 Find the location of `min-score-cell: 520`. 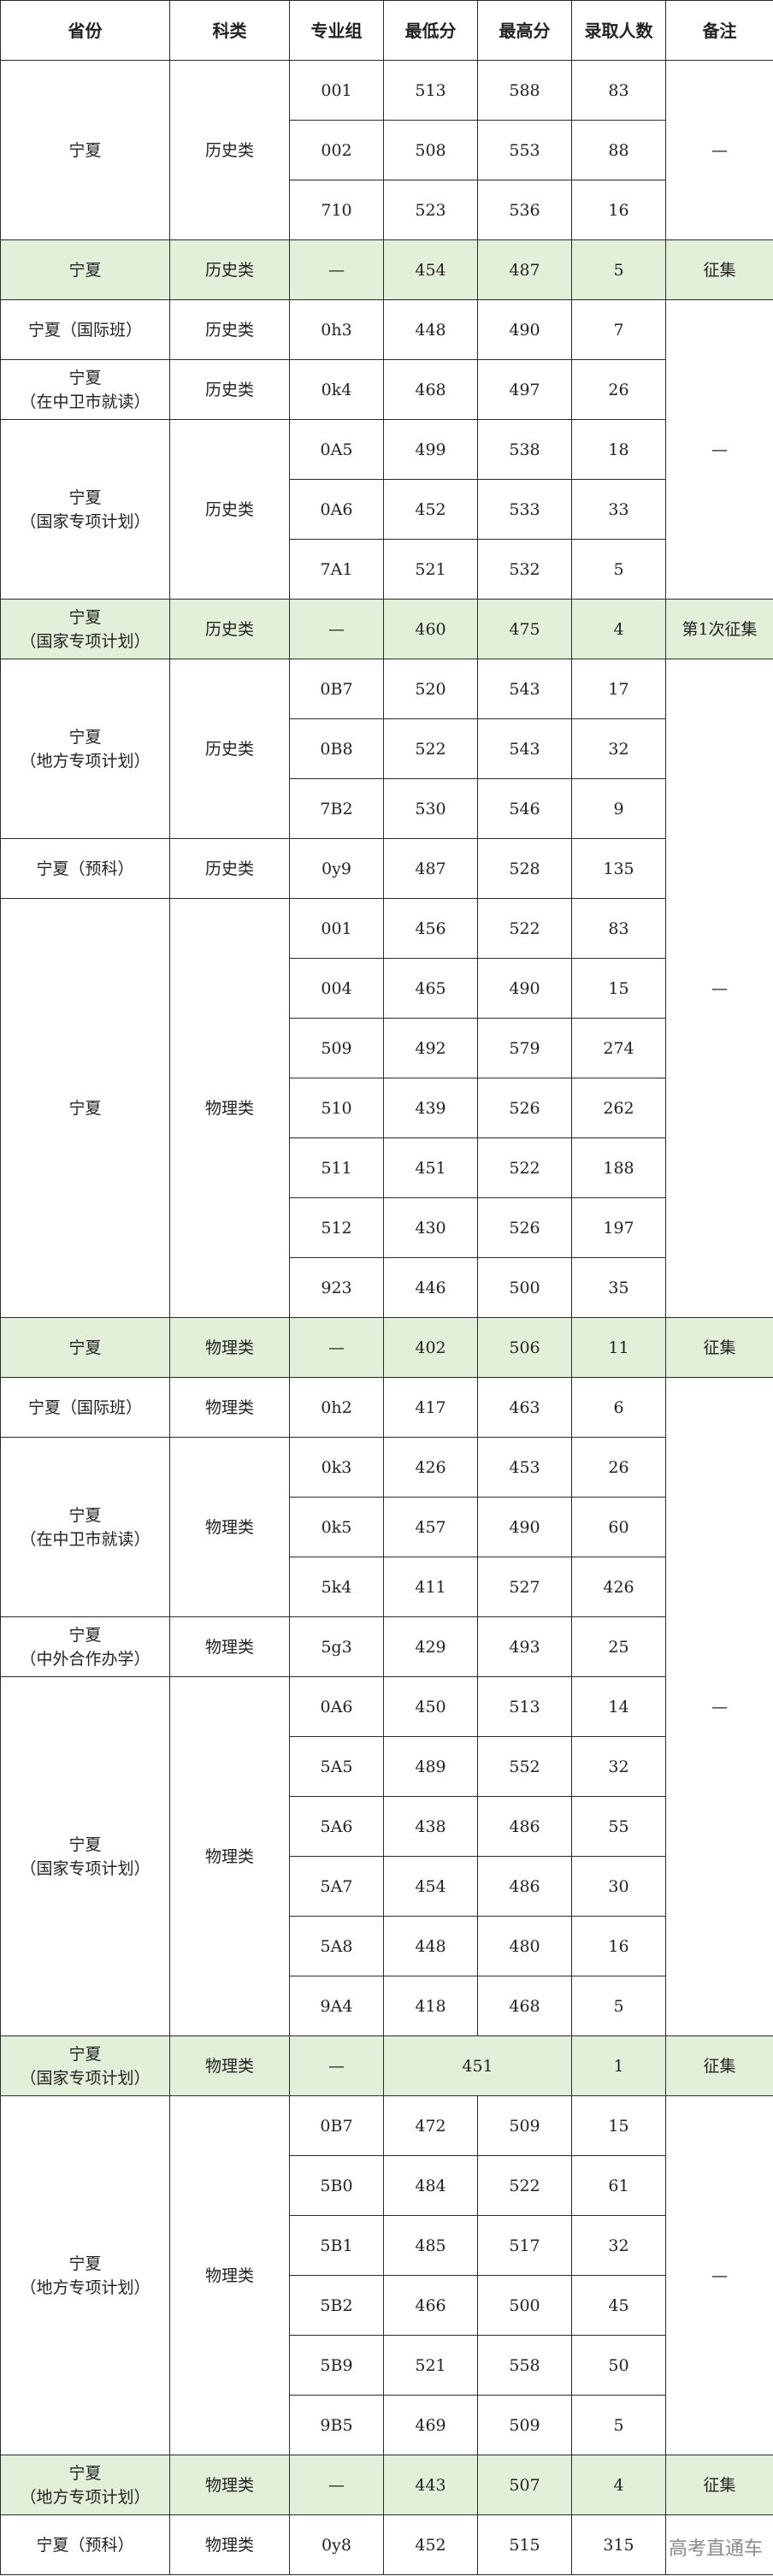

min-score-cell: 520 is located at coordinates (431, 689).